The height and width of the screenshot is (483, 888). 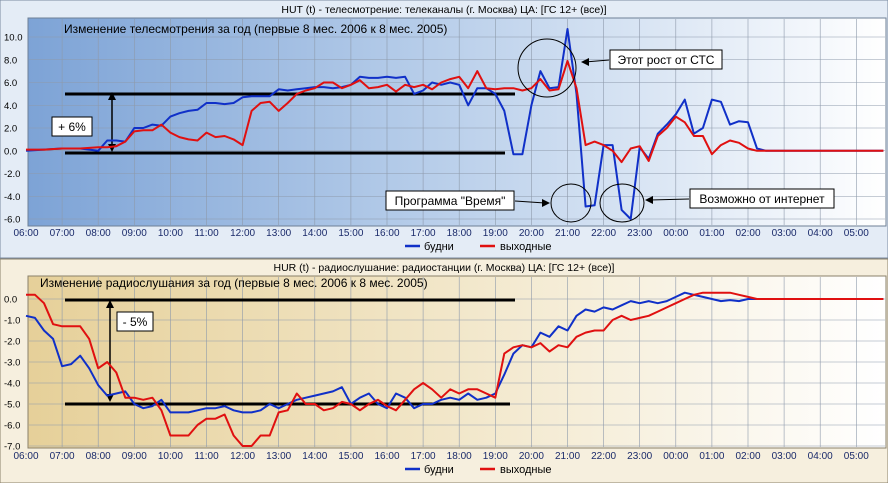 What do you see at coordinates (242, 233) in the screenshot?
I see `tv-x-tick-label: 12:00` at bounding box center [242, 233].